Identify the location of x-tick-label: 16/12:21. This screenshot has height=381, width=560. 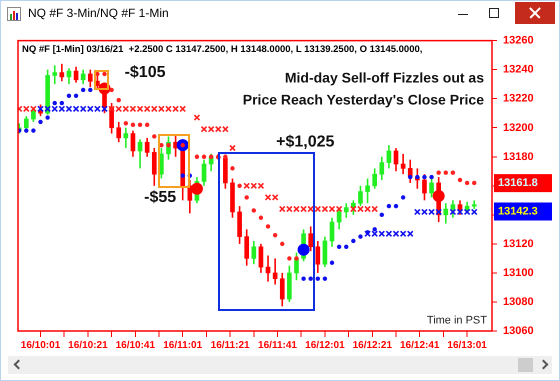
(372, 345).